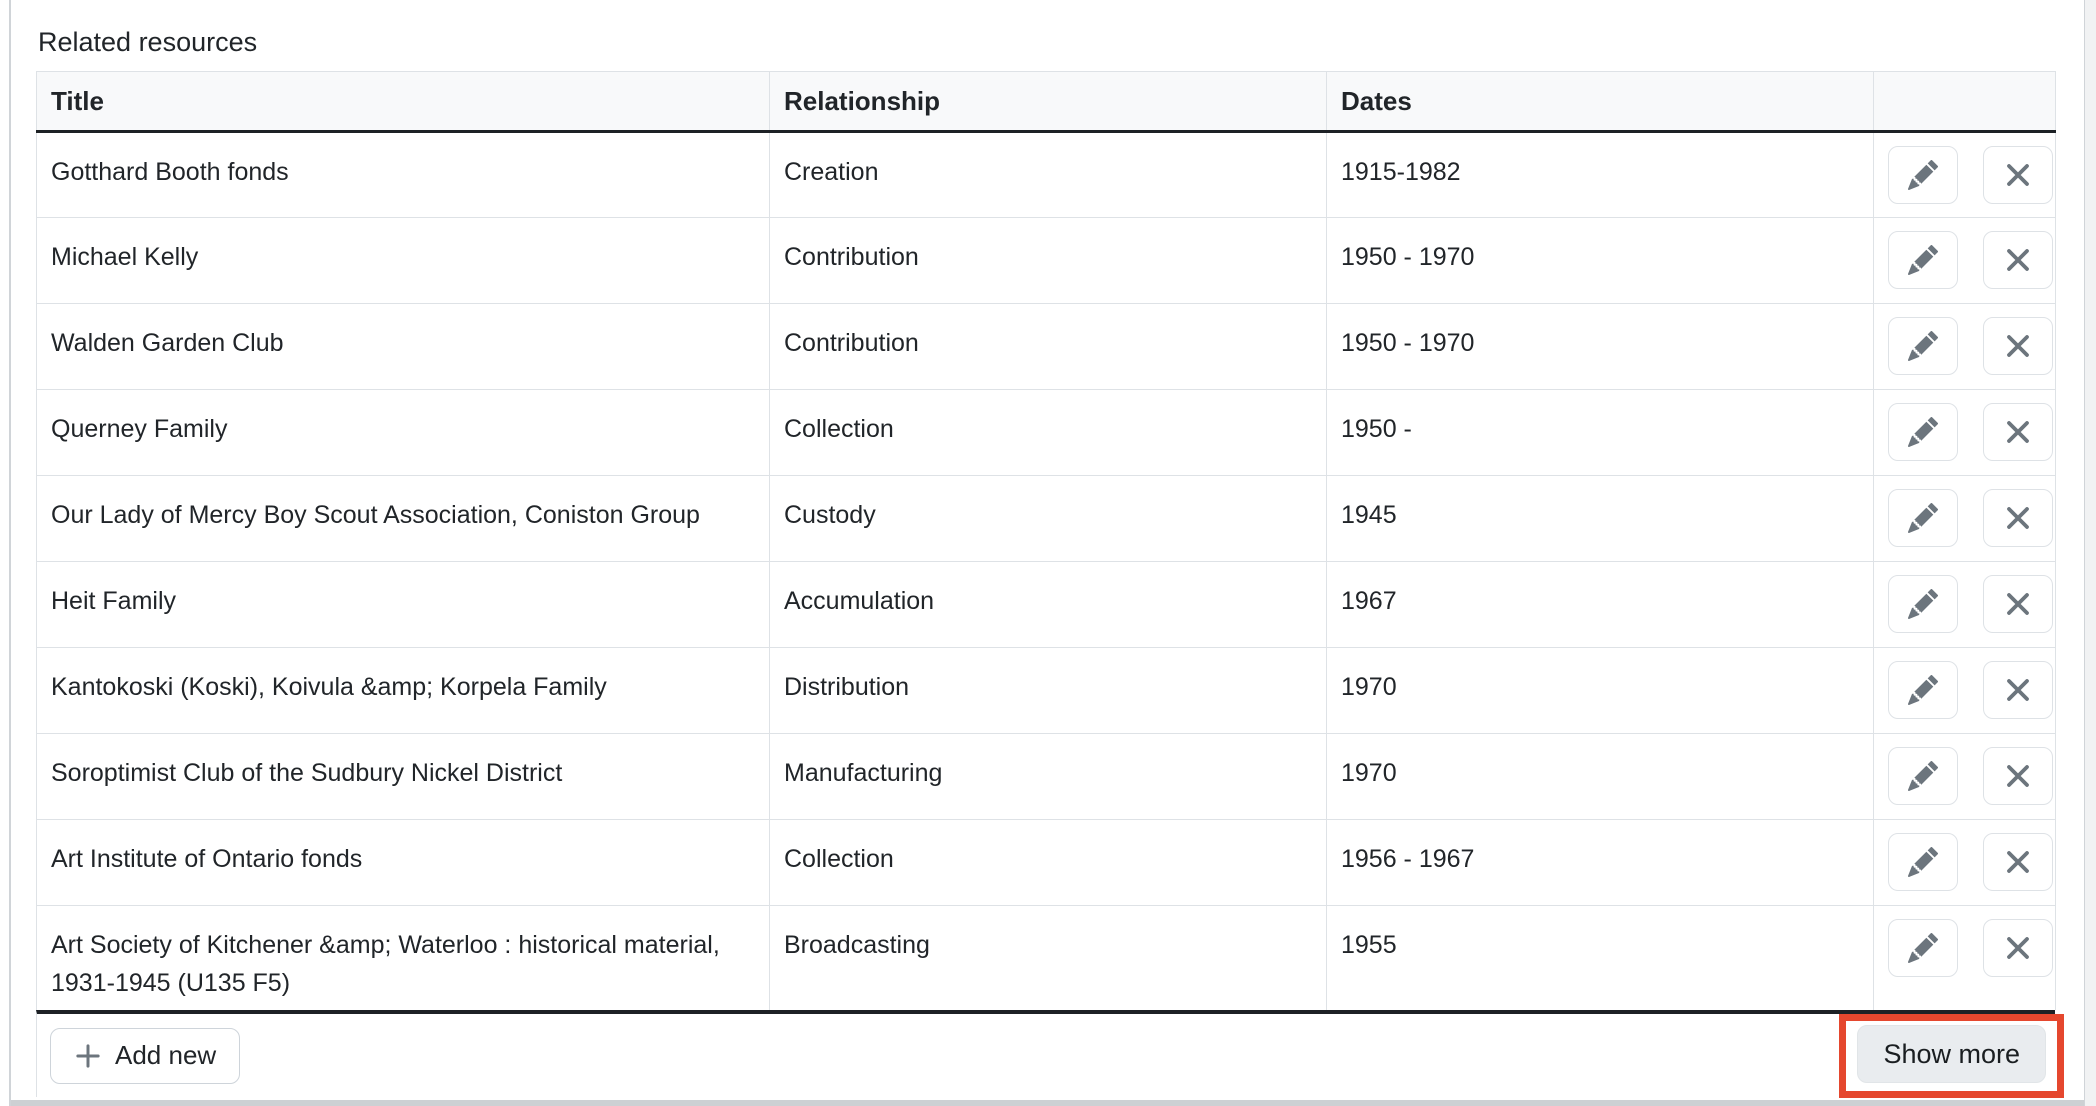 This screenshot has width=2096, height=1106. What do you see at coordinates (88, 1055) in the screenshot?
I see `plus-icon` at bounding box center [88, 1055].